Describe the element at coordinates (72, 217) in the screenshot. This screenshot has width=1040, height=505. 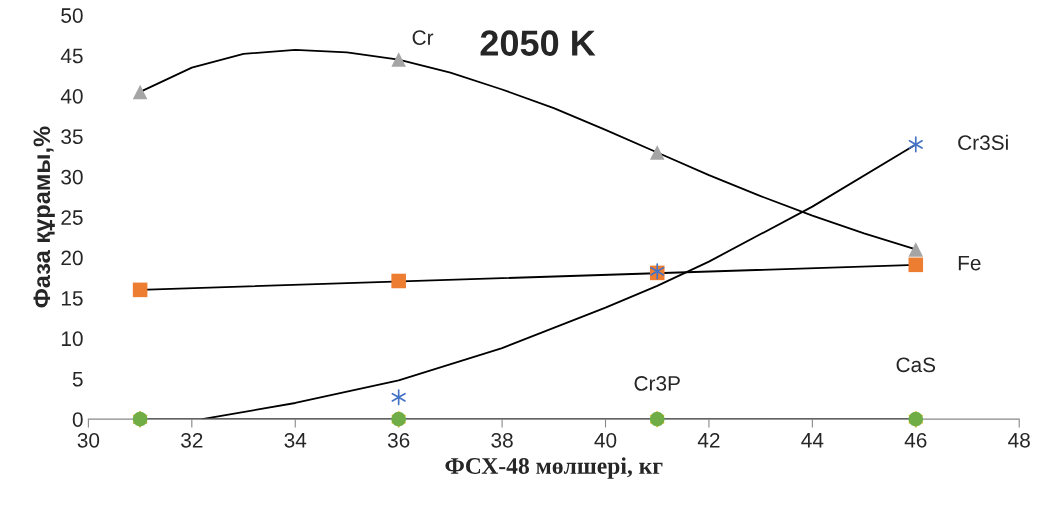
I see `y-tick-label: 25` at that location.